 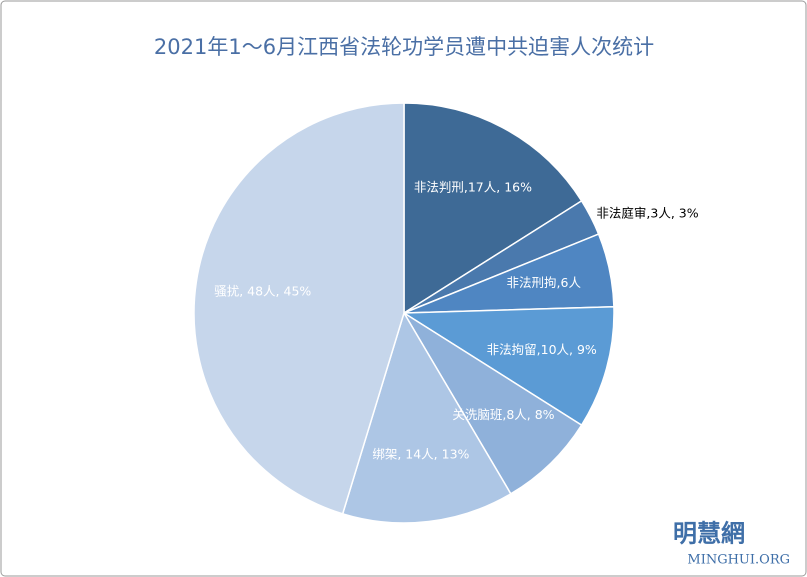 I want to click on data-label: 关洗脑班,8人, 8%, so click(x=503, y=414).